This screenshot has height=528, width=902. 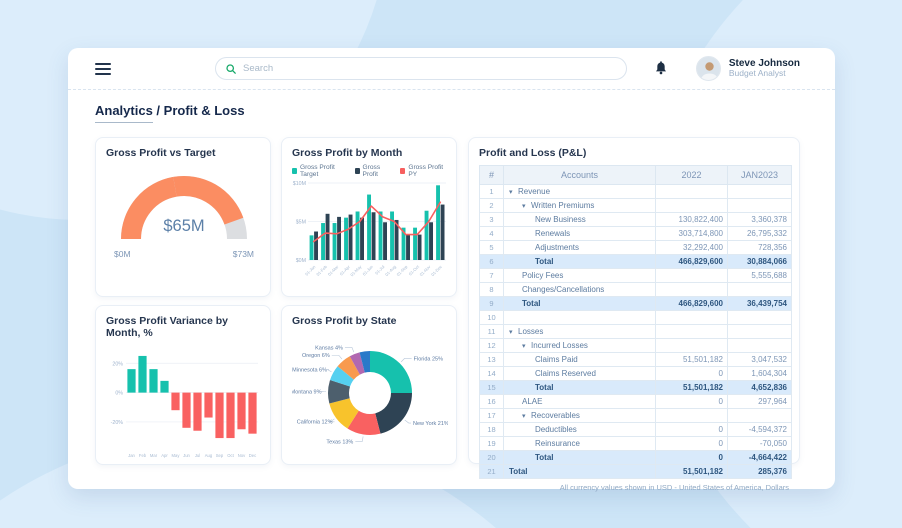 I want to click on legend-item-gross-profit-target: Gross Profit Target, so click(x=319, y=171).